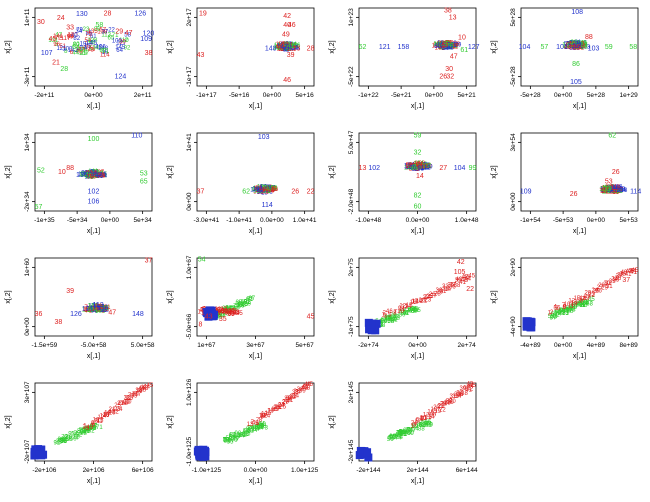 The height and width of the screenshot is (502, 650). I want to click on scatter-point: 46, so click(260, 190).